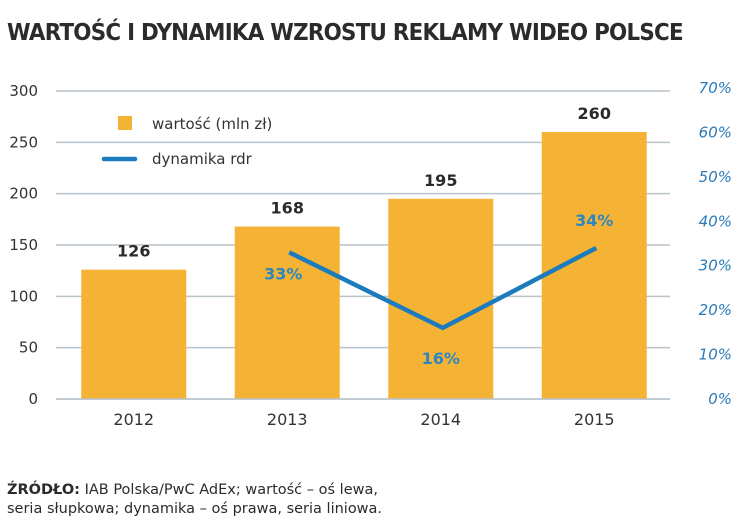 The width and height of the screenshot is (755, 526). What do you see at coordinates (594, 113) in the screenshot?
I see `bar-value-label: 260` at bounding box center [594, 113].